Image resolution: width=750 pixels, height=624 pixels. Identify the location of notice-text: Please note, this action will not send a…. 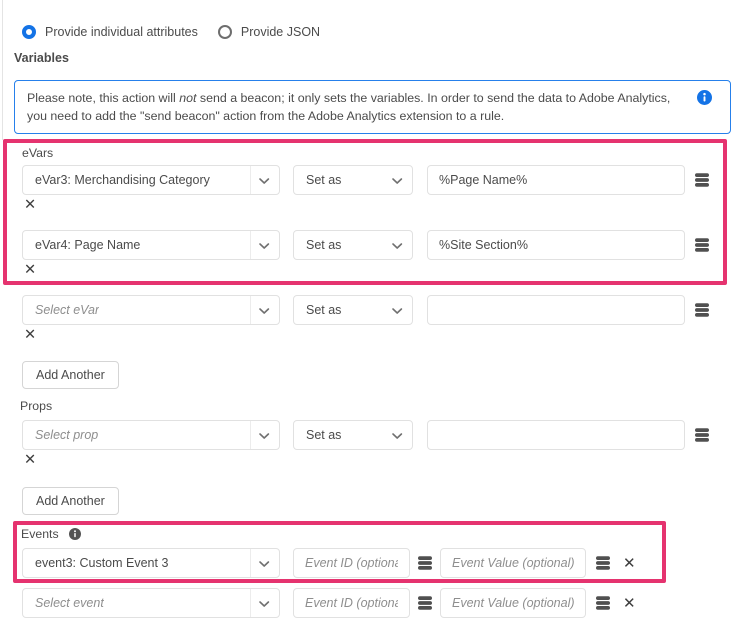
(349, 107).